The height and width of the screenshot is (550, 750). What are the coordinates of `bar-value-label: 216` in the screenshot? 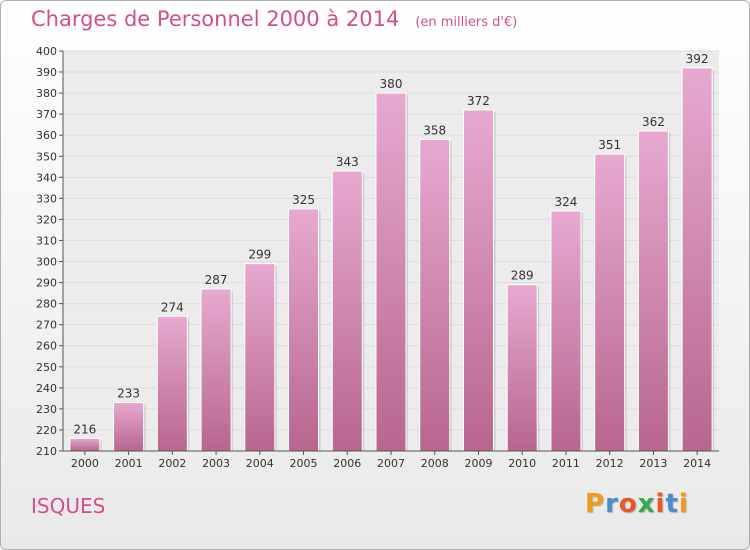 It's located at (84, 429).